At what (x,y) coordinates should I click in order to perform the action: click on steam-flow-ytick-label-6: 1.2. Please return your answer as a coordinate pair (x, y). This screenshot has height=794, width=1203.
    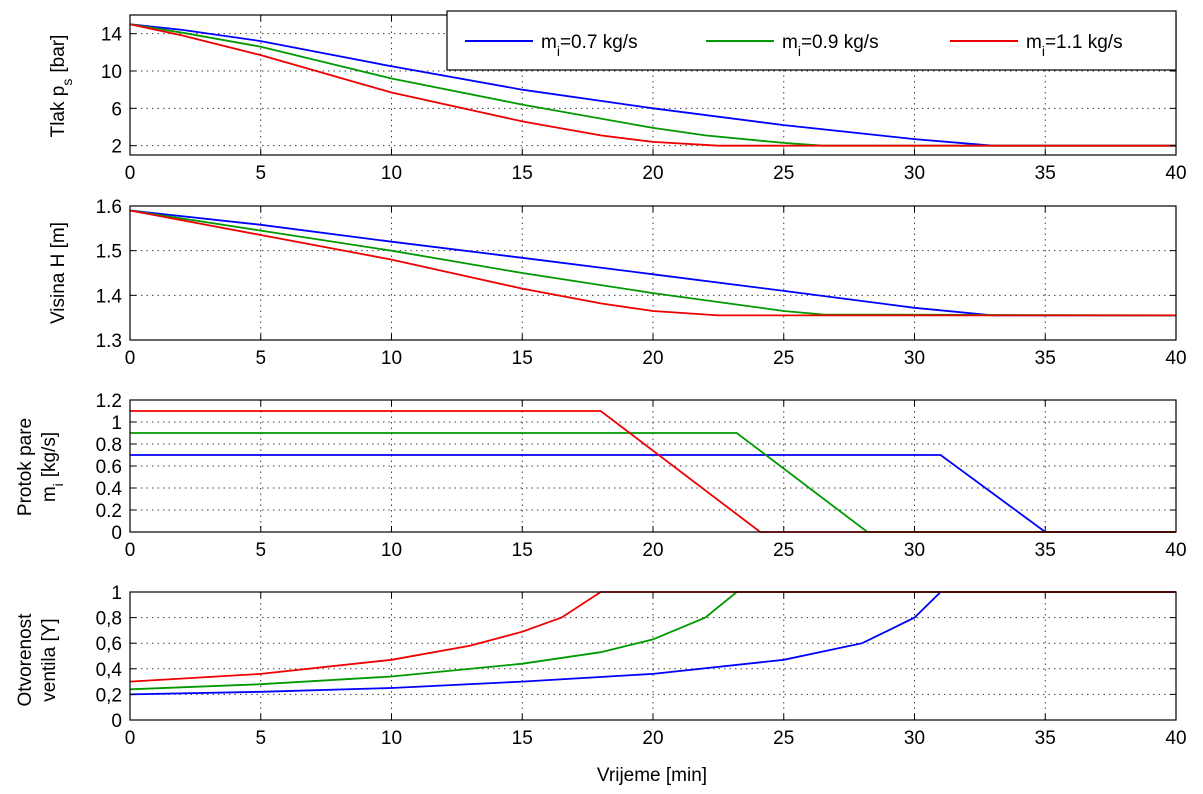
    Looking at the image, I should click on (109, 401).